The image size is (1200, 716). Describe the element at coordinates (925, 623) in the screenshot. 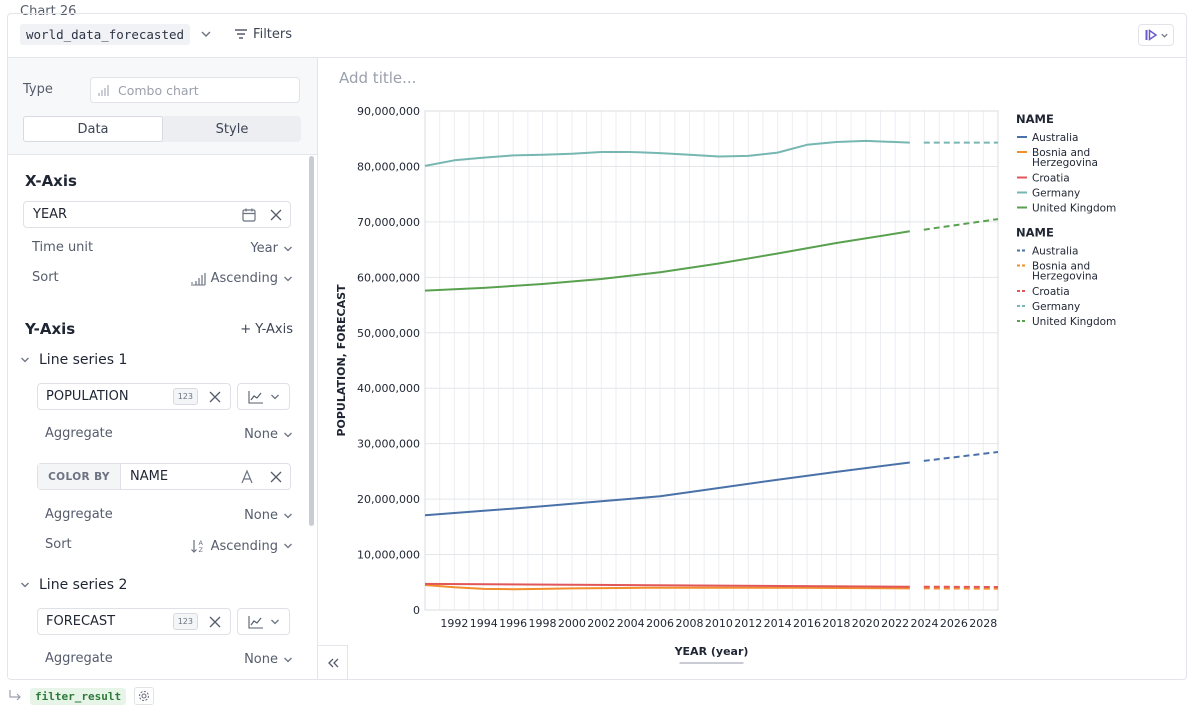

I see `x-tick-label: 2024` at that location.